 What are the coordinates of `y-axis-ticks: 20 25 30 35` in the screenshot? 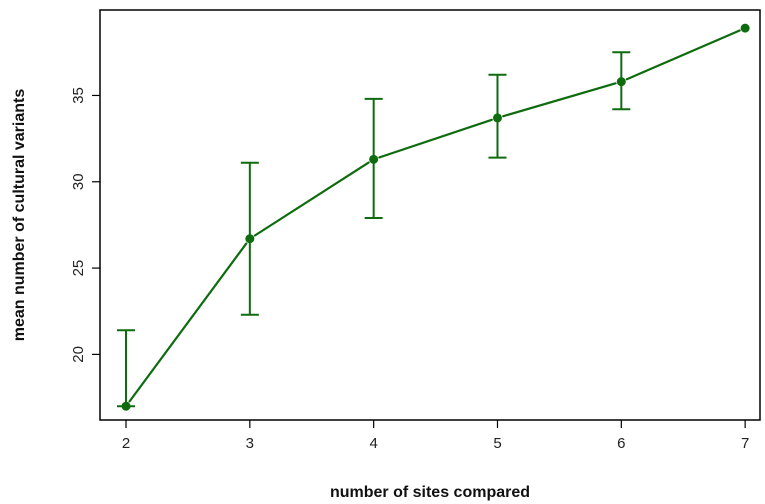 It's located at (85, 225).